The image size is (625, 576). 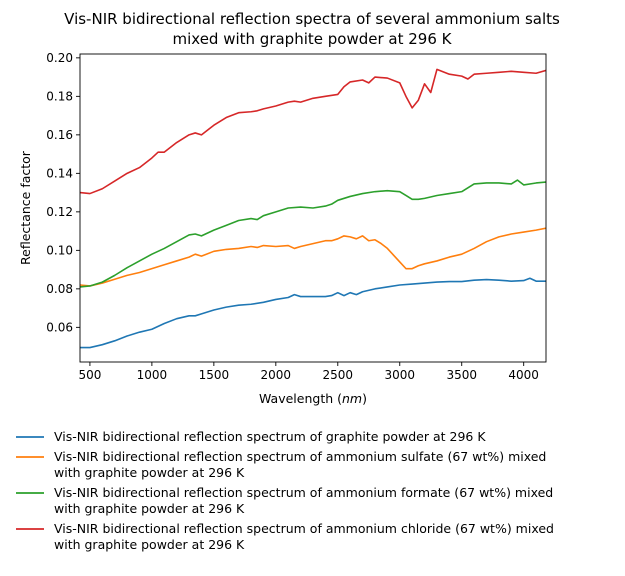 What do you see at coordinates (59, 289) in the screenshot?
I see `y-tick-label: 0.08` at bounding box center [59, 289].